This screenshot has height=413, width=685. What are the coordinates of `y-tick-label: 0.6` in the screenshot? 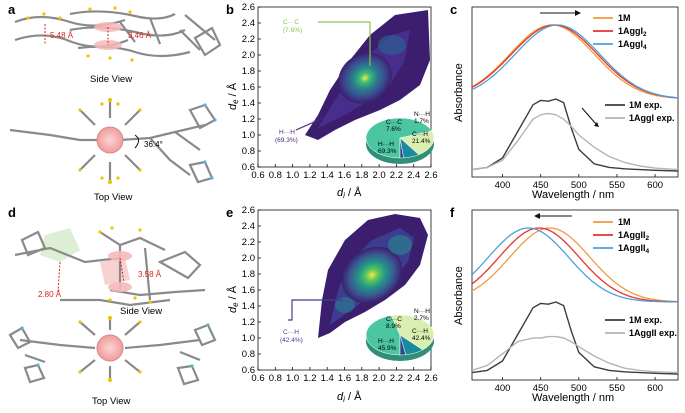 It's located at (248, 370).